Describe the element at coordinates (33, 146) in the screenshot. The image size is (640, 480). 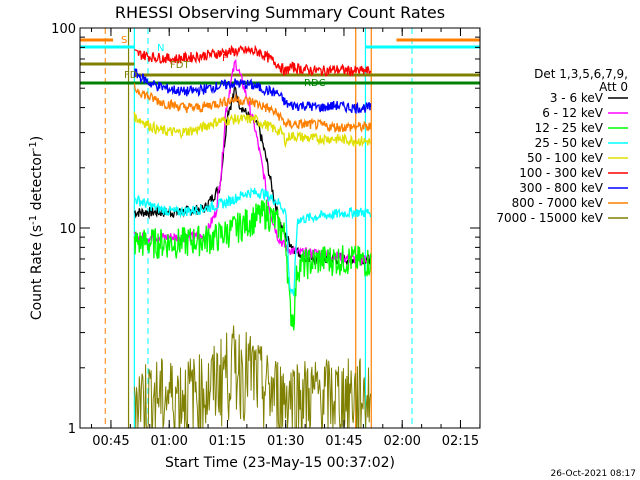
I see `y-axis-label-sup2: -1` at that location.